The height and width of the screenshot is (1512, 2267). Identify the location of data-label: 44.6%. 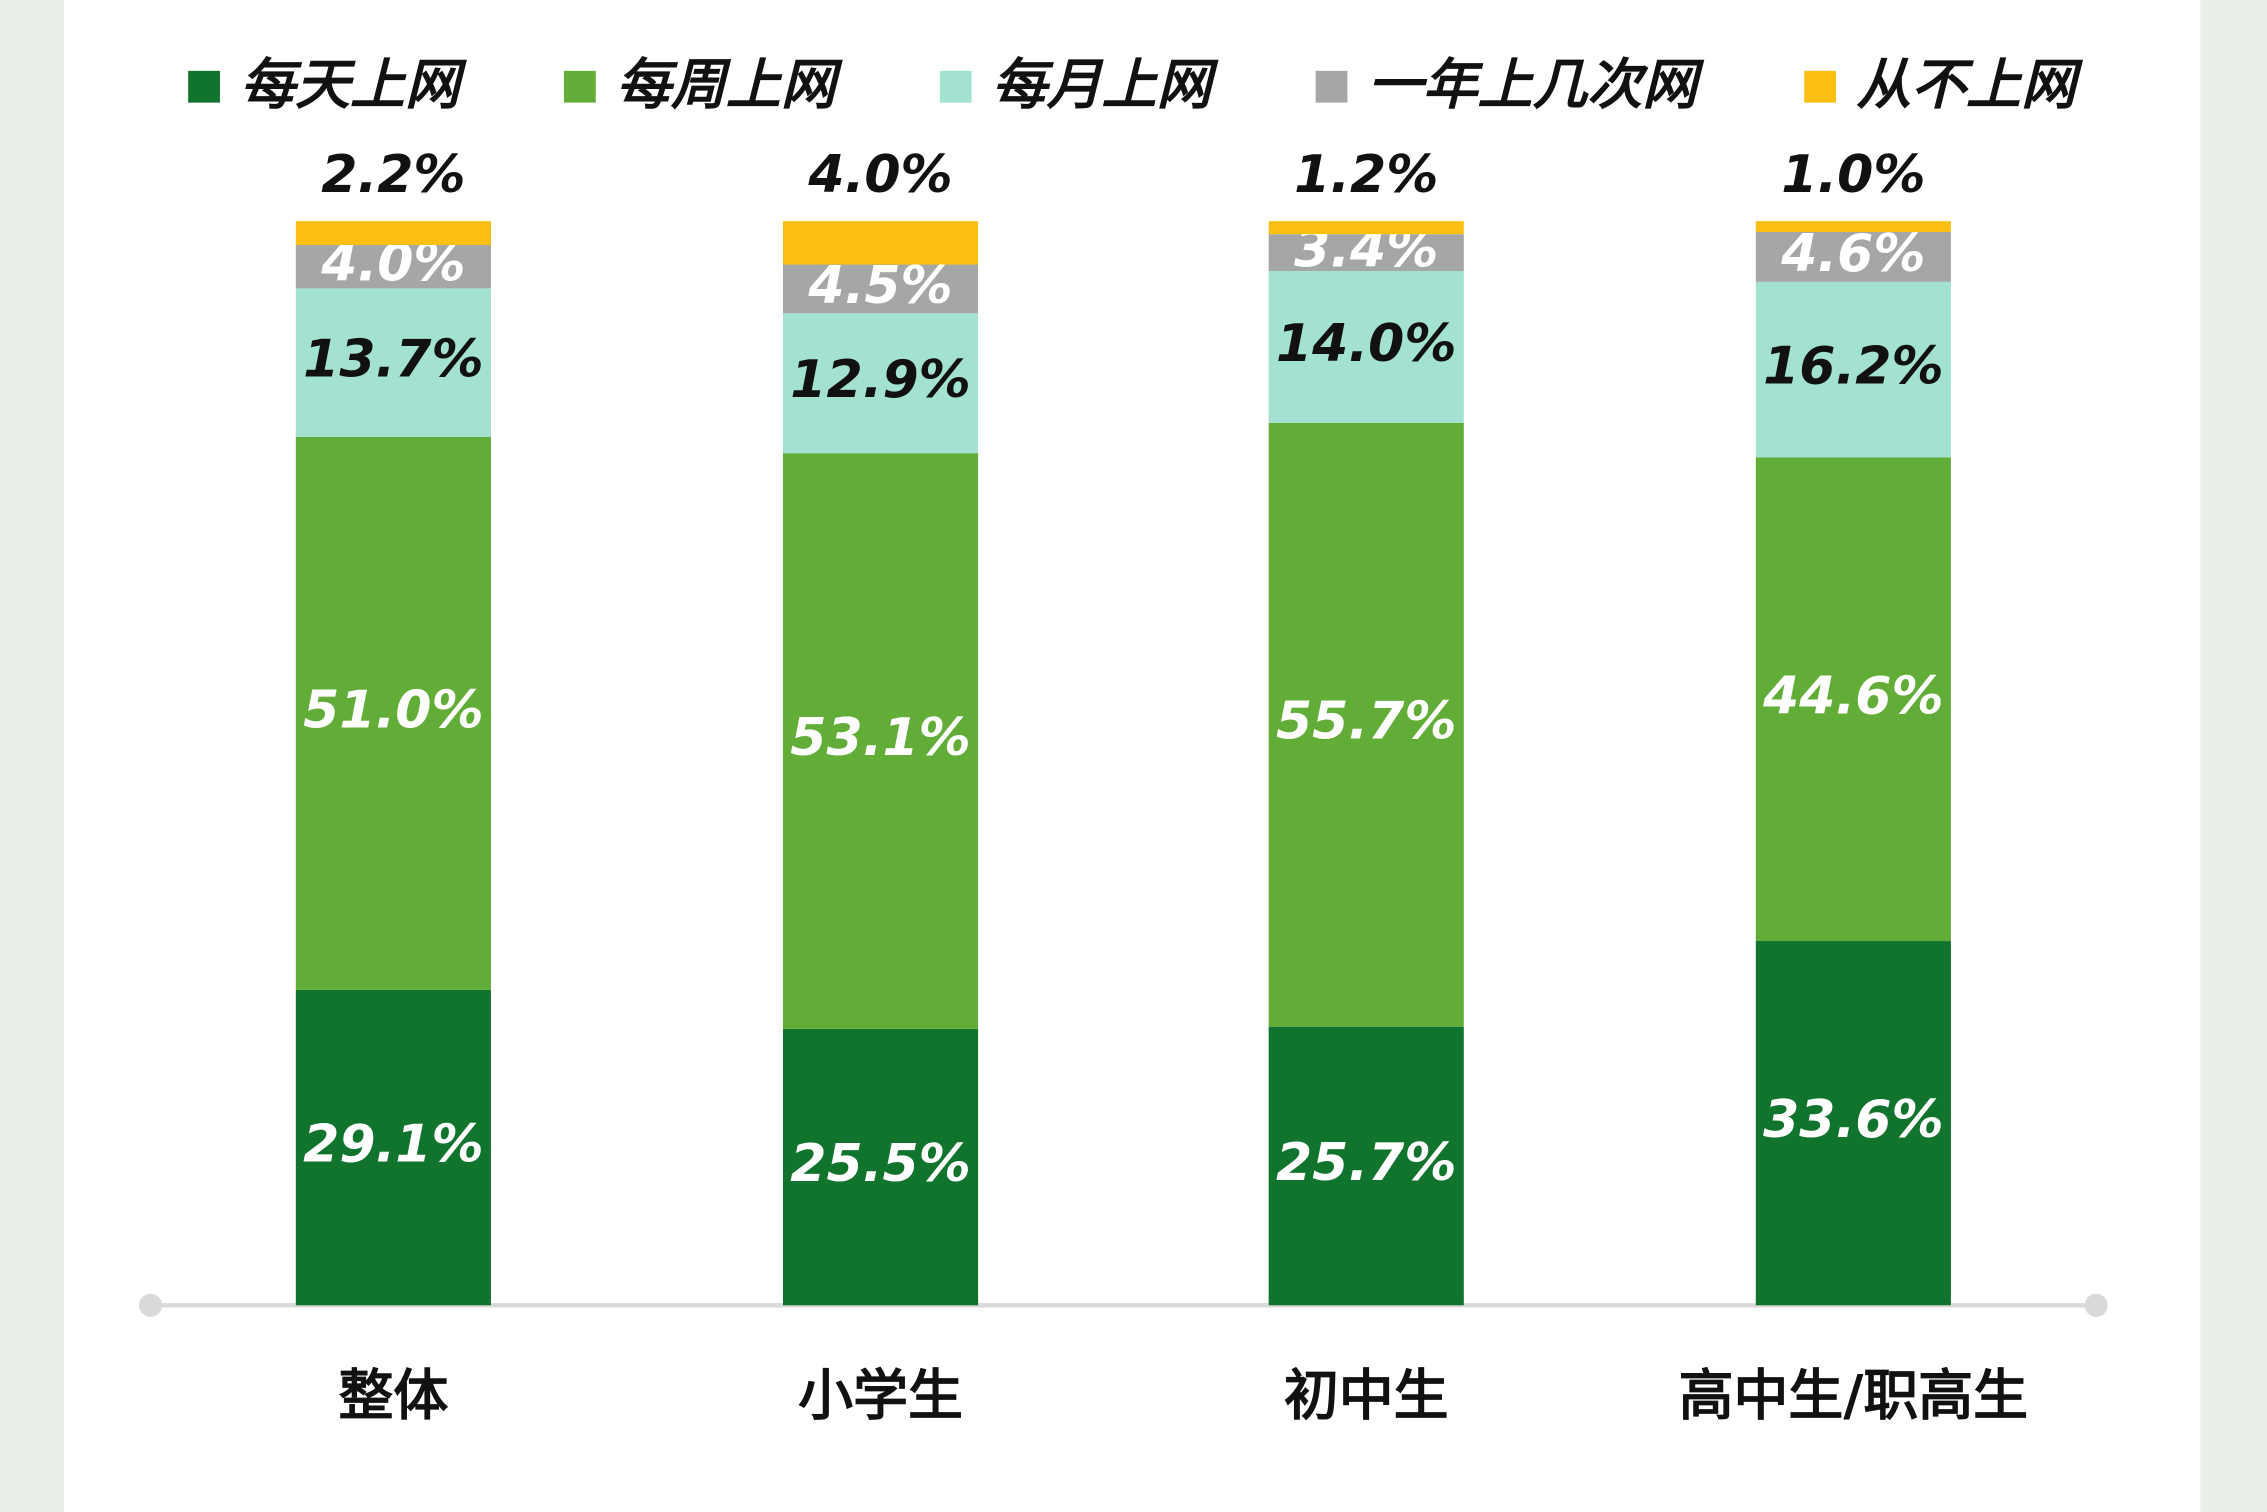
(1852, 696).